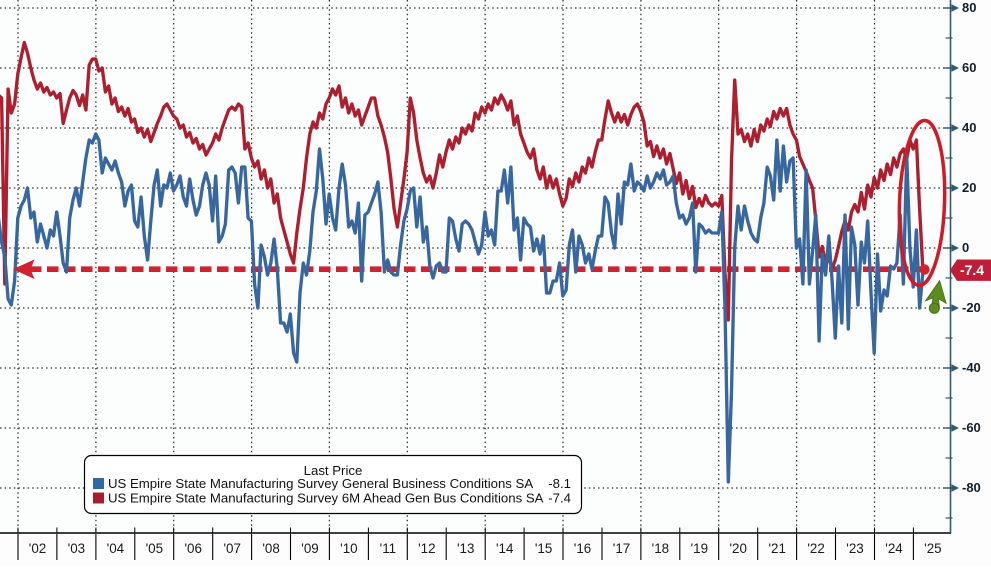  What do you see at coordinates (559, 483) in the screenshot?
I see `svg-text: -8.1` at bounding box center [559, 483].